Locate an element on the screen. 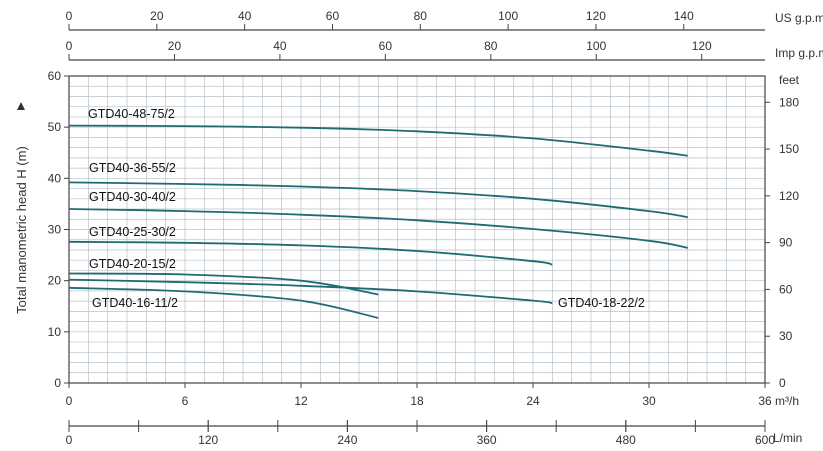  x-tick-label: 30 is located at coordinates (649, 401).